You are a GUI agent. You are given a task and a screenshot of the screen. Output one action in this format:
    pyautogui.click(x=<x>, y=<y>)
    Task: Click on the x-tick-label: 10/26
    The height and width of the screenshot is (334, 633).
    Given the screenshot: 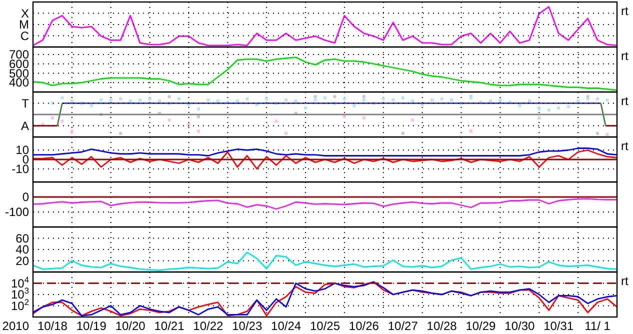 What is the action you would take?
    pyautogui.click(x=364, y=326)
    